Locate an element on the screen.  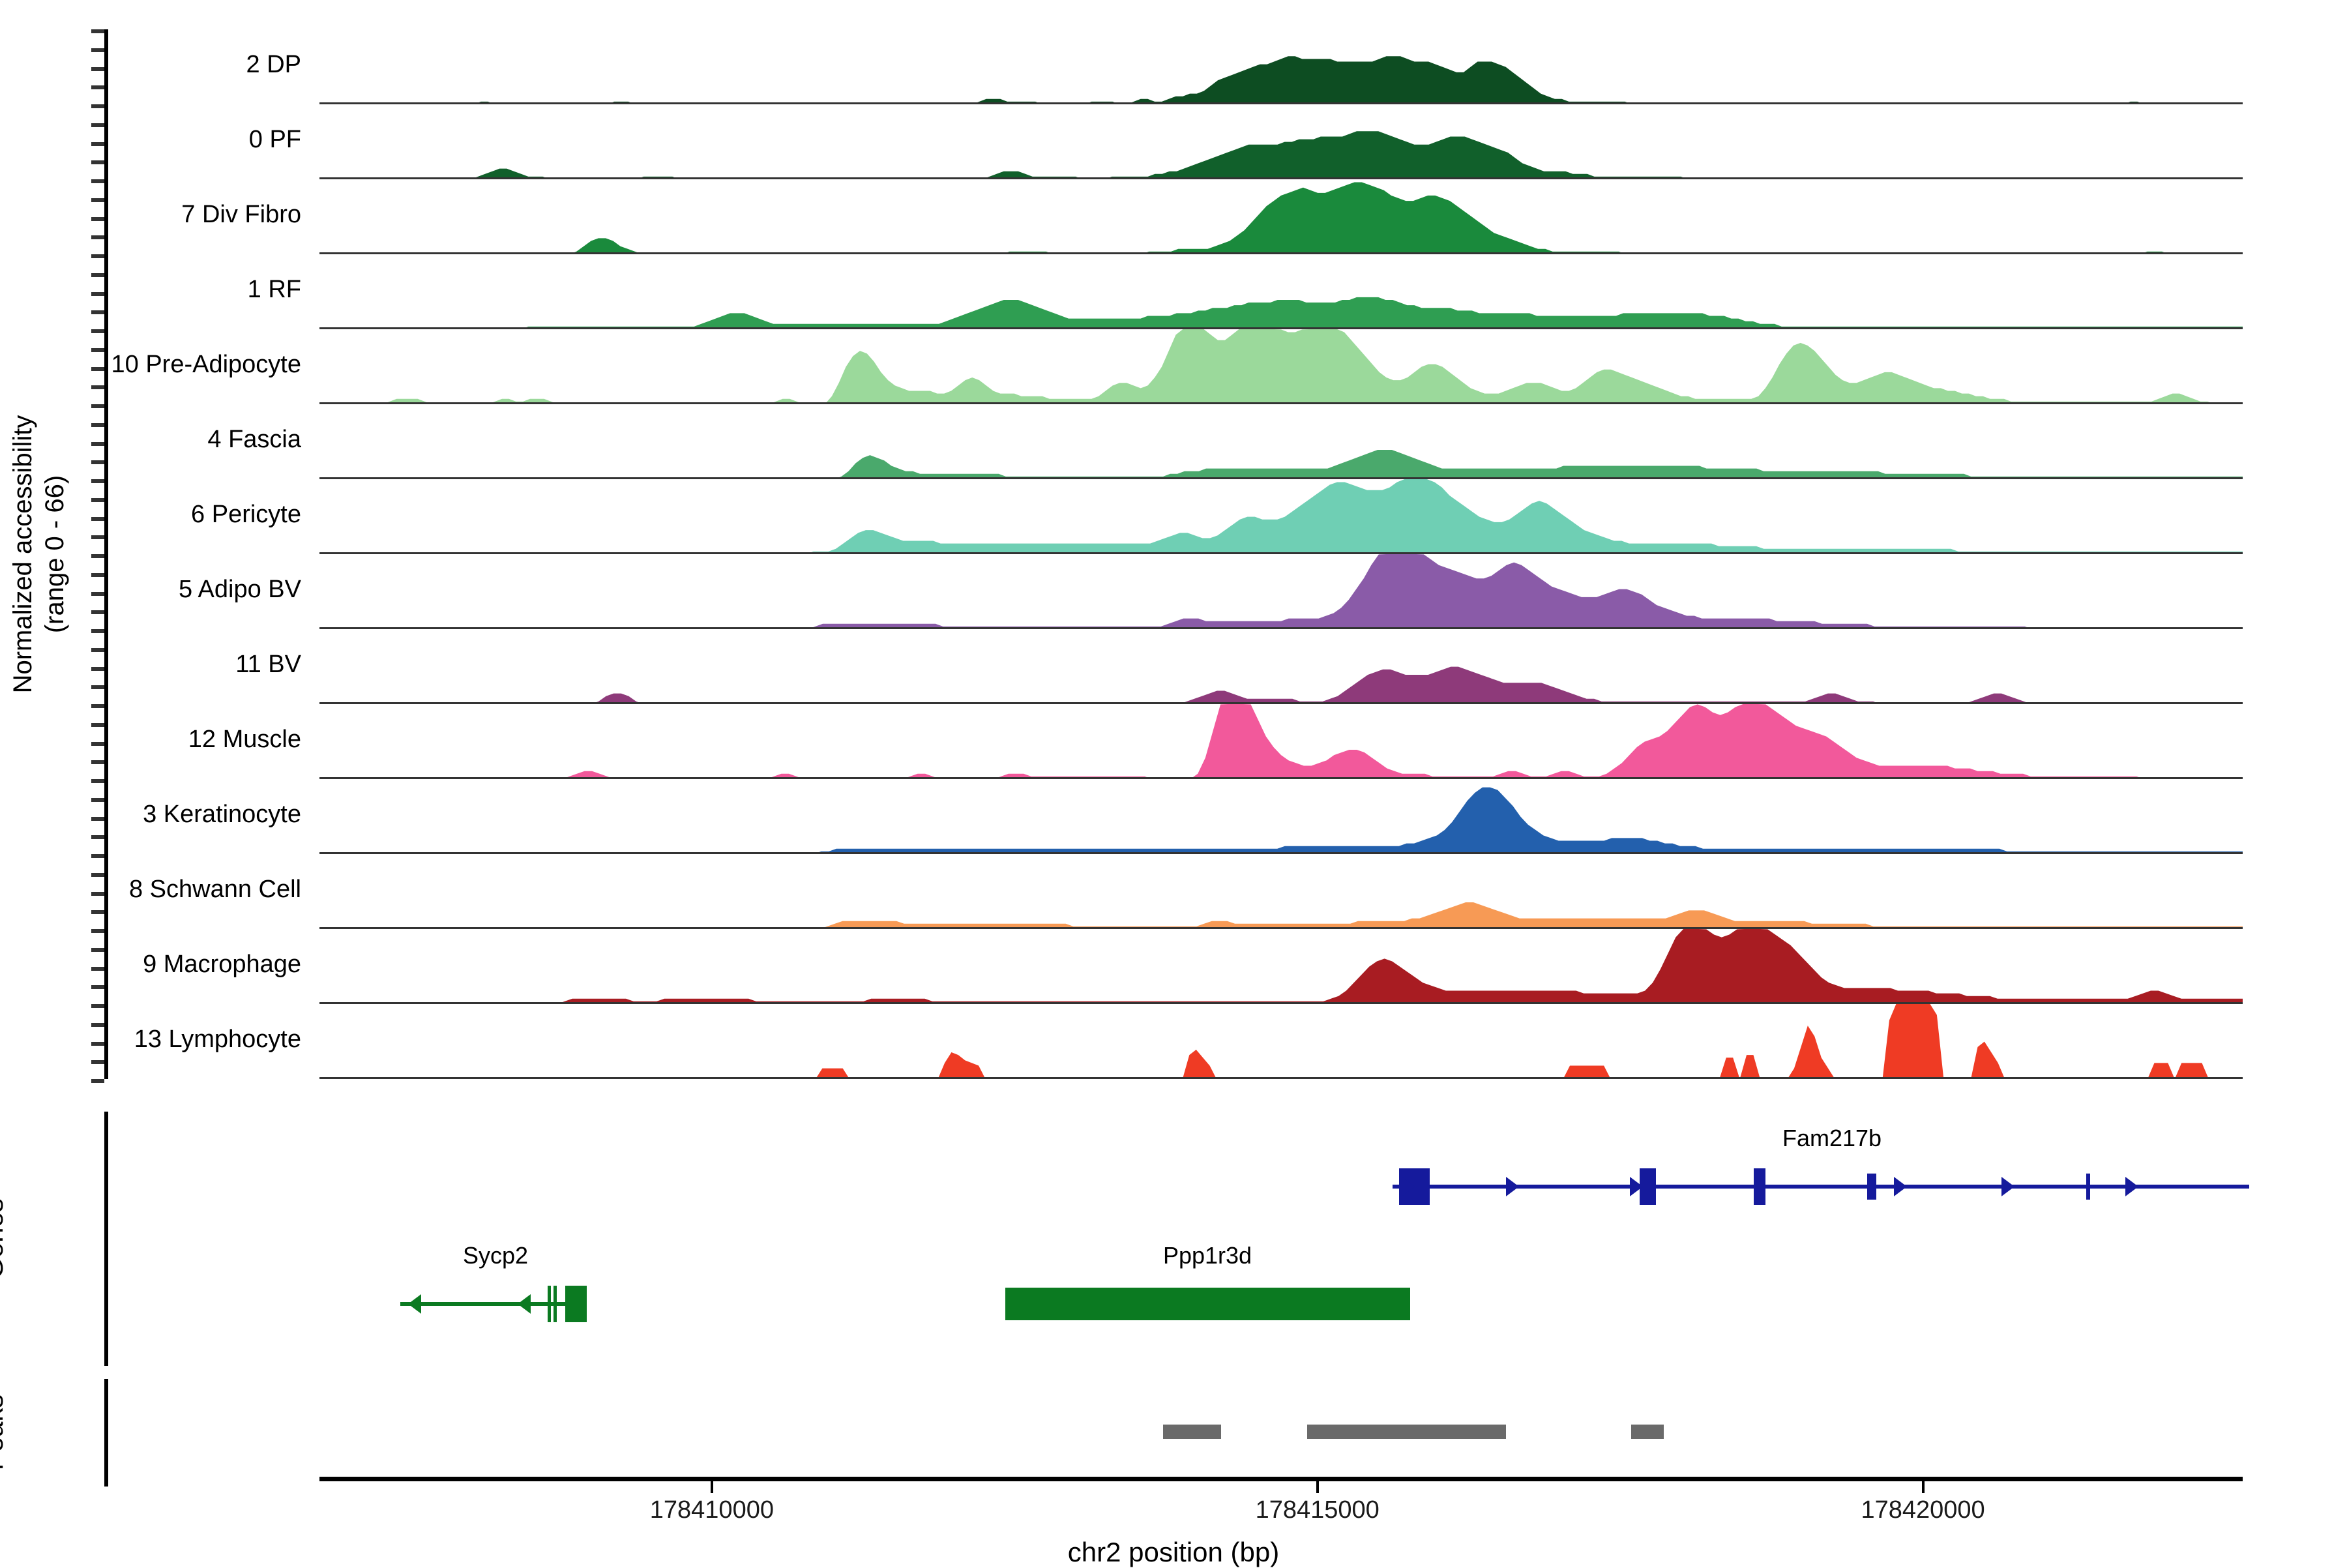
coverage-track: 12 Muscle is located at coordinates (1215, 741).